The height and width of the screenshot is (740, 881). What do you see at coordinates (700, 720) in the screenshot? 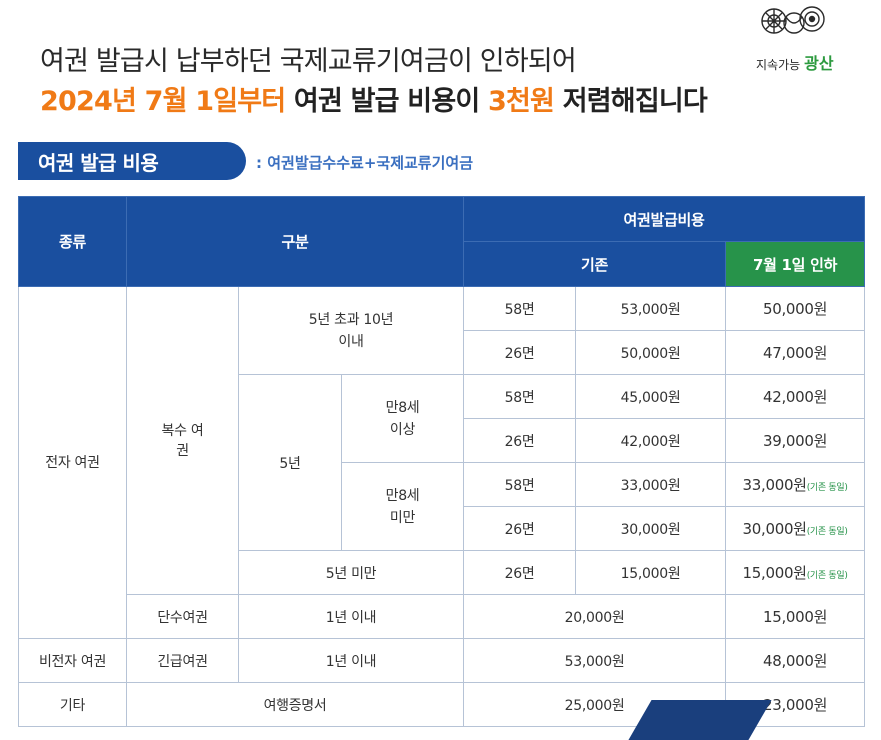
I see `decorative-corner` at bounding box center [700, 720].